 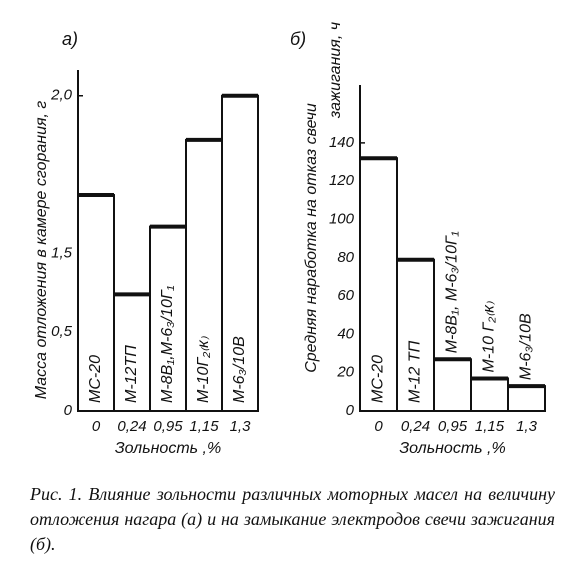 What do you see at coordinates (335, 70) in the screenshot?
I see `y-axis-label: зажигания, ч` at bounding box center [335, 70].